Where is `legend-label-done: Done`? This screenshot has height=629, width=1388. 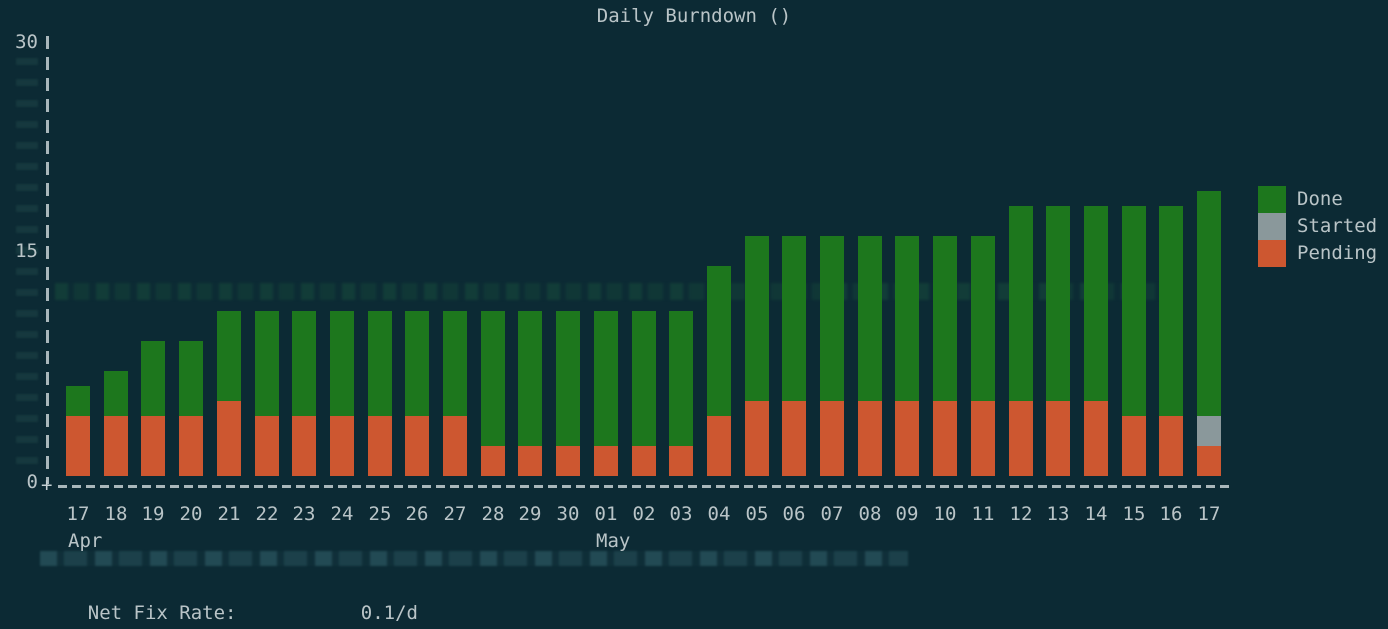
legend-label-done: Done is located at coordinates (1320, 199).